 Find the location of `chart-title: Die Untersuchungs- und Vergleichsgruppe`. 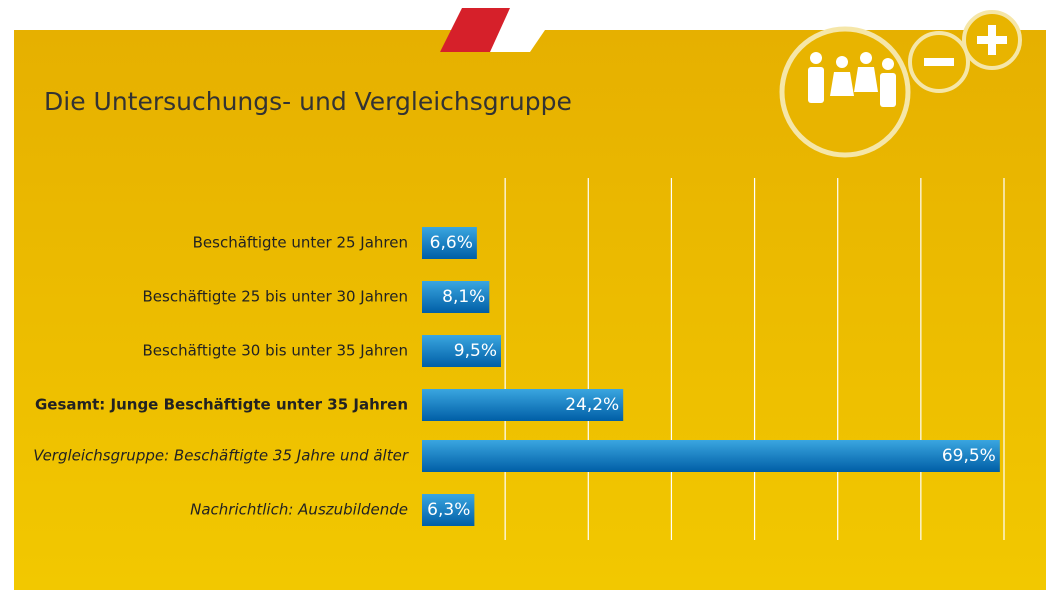

chart-title: Die Untersuchungs- und Vergleichsgruppe is located at coordinates (308, 101).